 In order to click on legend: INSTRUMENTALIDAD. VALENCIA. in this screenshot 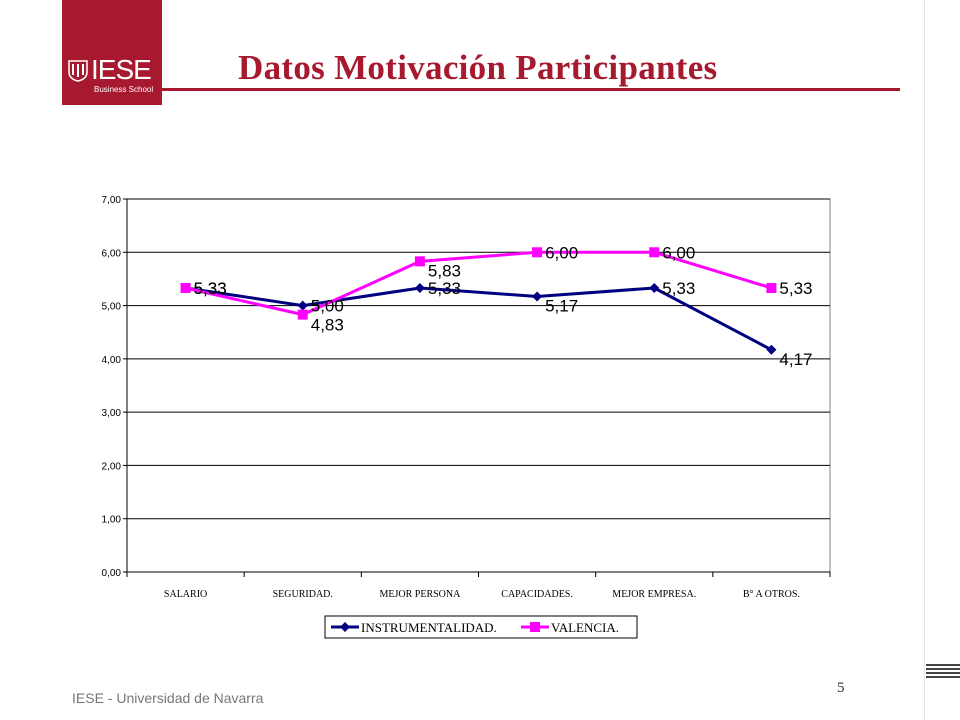, I will do `click(481, 627)`.